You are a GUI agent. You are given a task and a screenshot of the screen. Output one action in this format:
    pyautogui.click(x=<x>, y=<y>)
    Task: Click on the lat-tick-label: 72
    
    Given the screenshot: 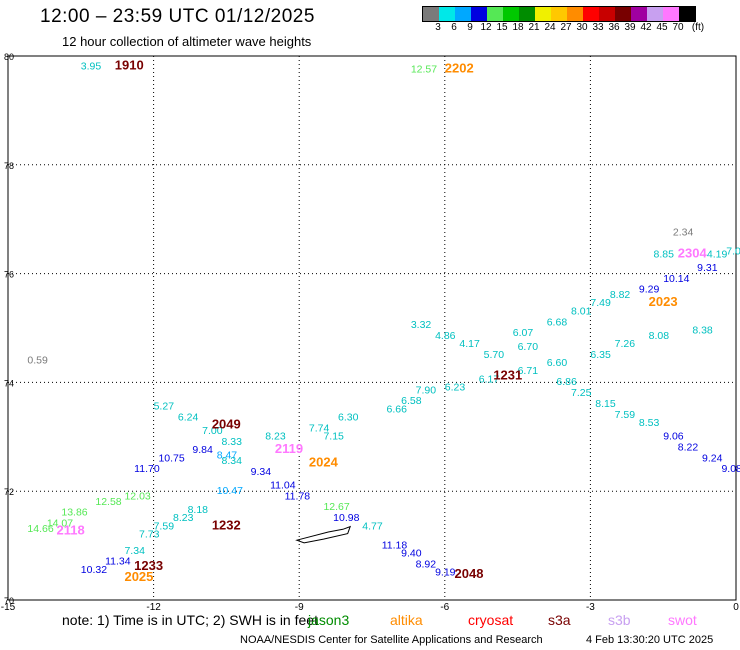 What is the action you would take?
    pyautogui.click(x=9, y=492)
    